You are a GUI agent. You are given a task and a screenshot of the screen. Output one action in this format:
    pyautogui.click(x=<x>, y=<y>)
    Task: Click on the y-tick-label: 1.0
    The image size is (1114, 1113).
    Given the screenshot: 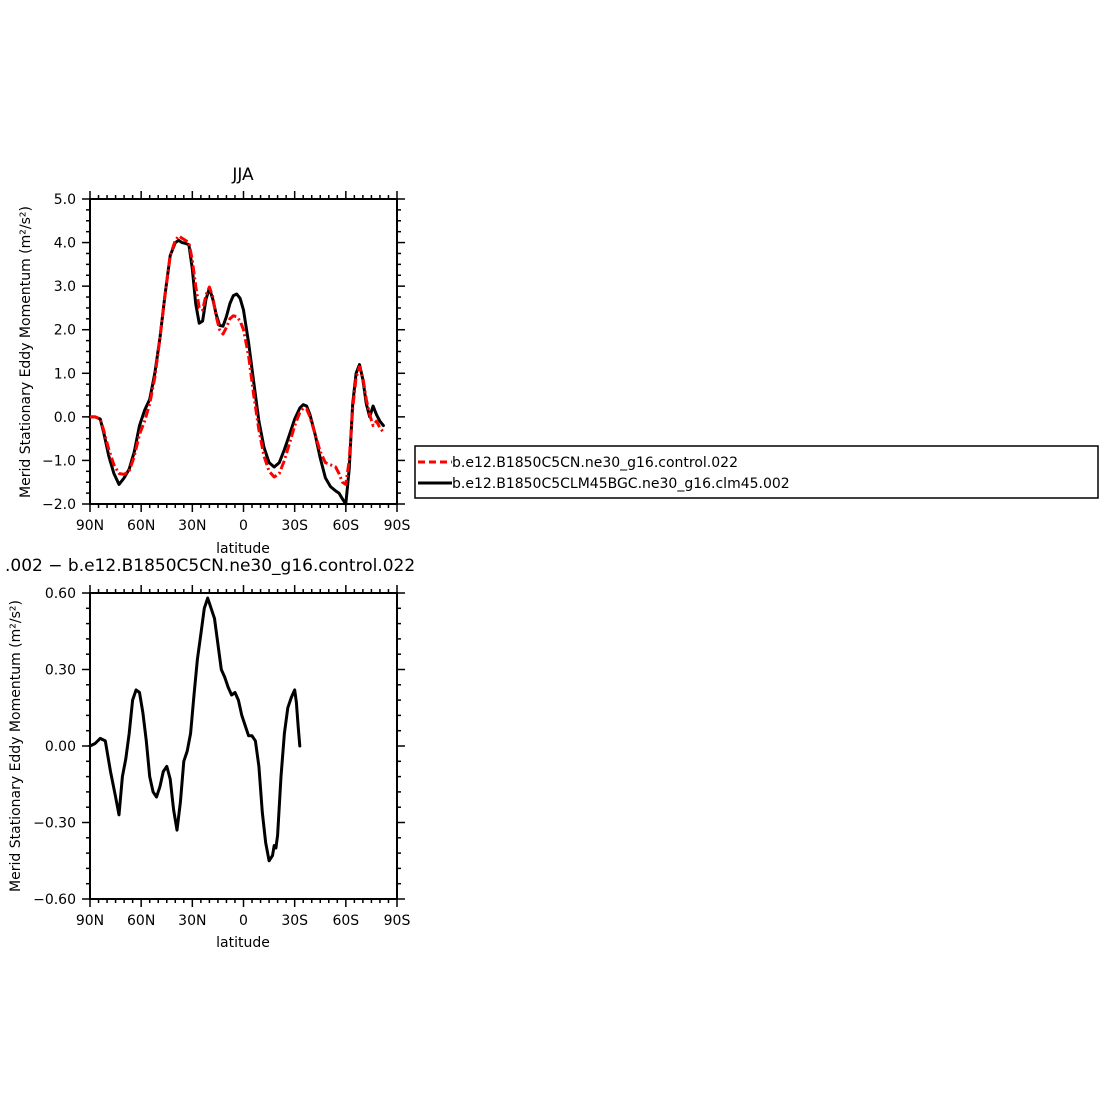 What is the action you would take?
    pyautogui.click(x=65, y=374)
    